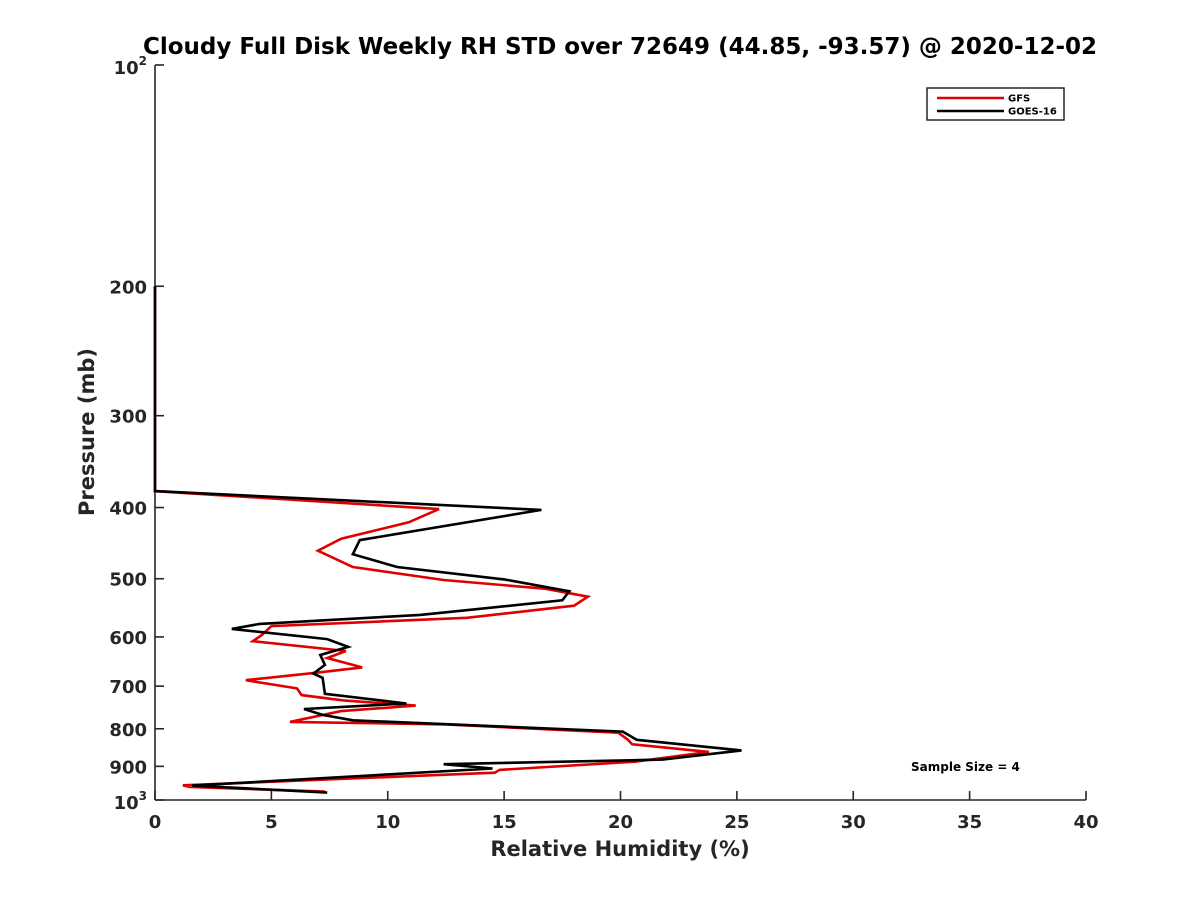  I want to click on legend-label-goes16: GOES-16, so click(1032, 112).